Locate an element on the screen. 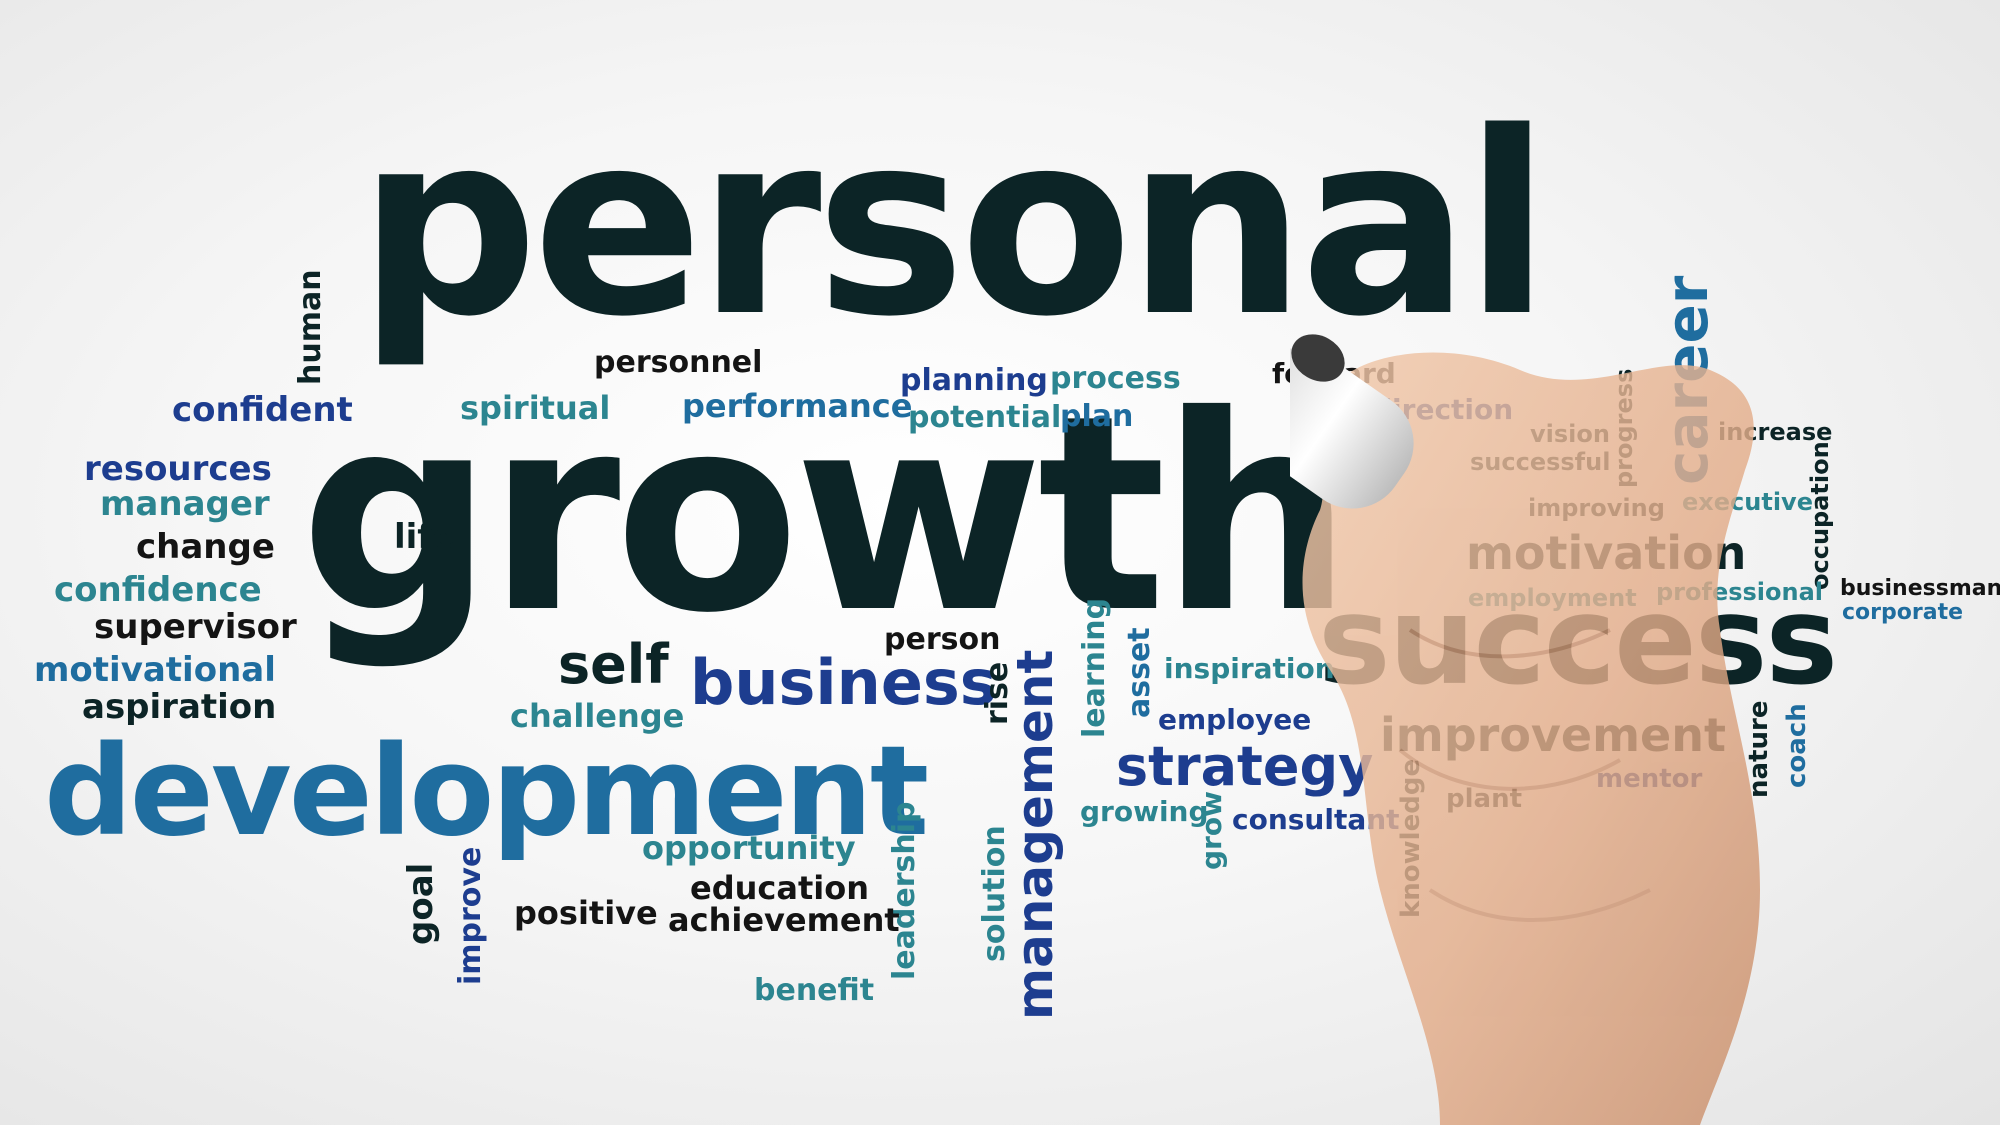 The height and width of the screenshot is (1125, 2000). word-management: management is located at coordinates (1035, 834).